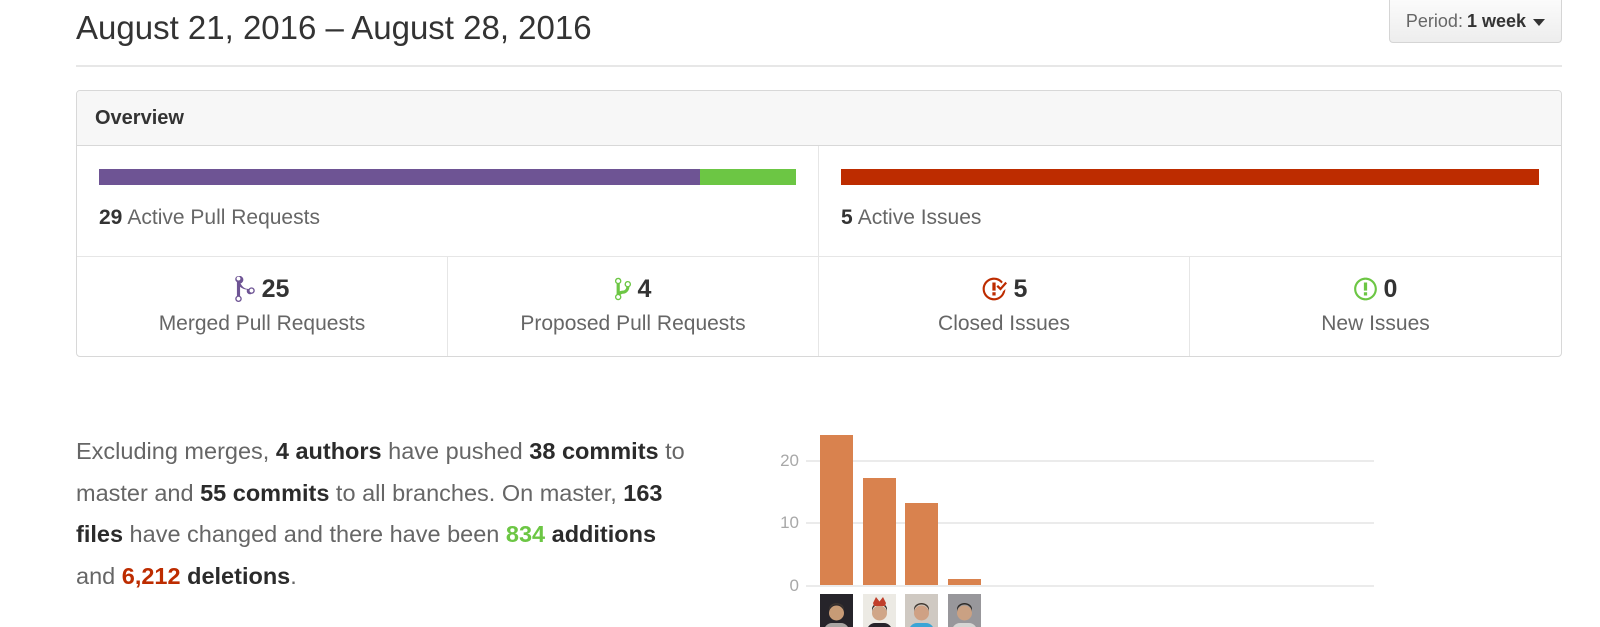 The image size is (1600, 627). I want to click on stat-count: 25, so click(275, 288).